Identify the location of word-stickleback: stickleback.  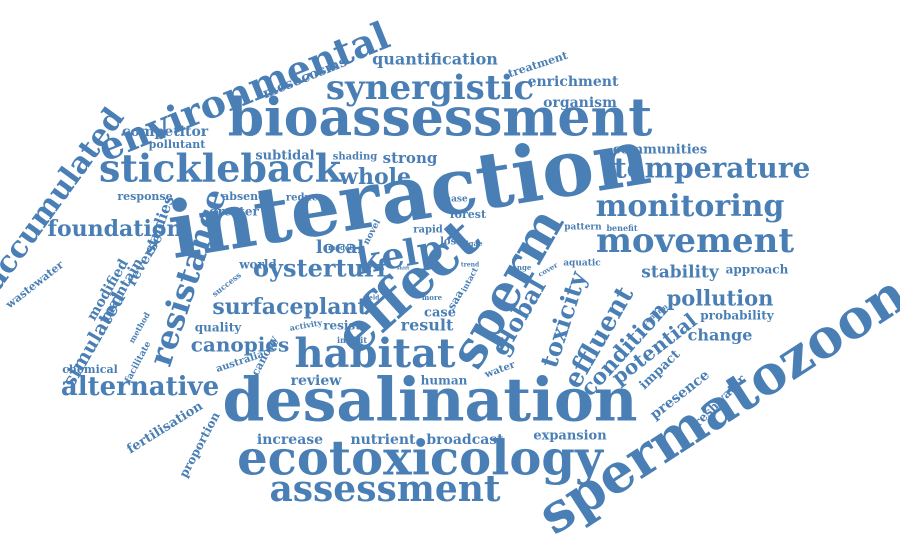
(220, 168).